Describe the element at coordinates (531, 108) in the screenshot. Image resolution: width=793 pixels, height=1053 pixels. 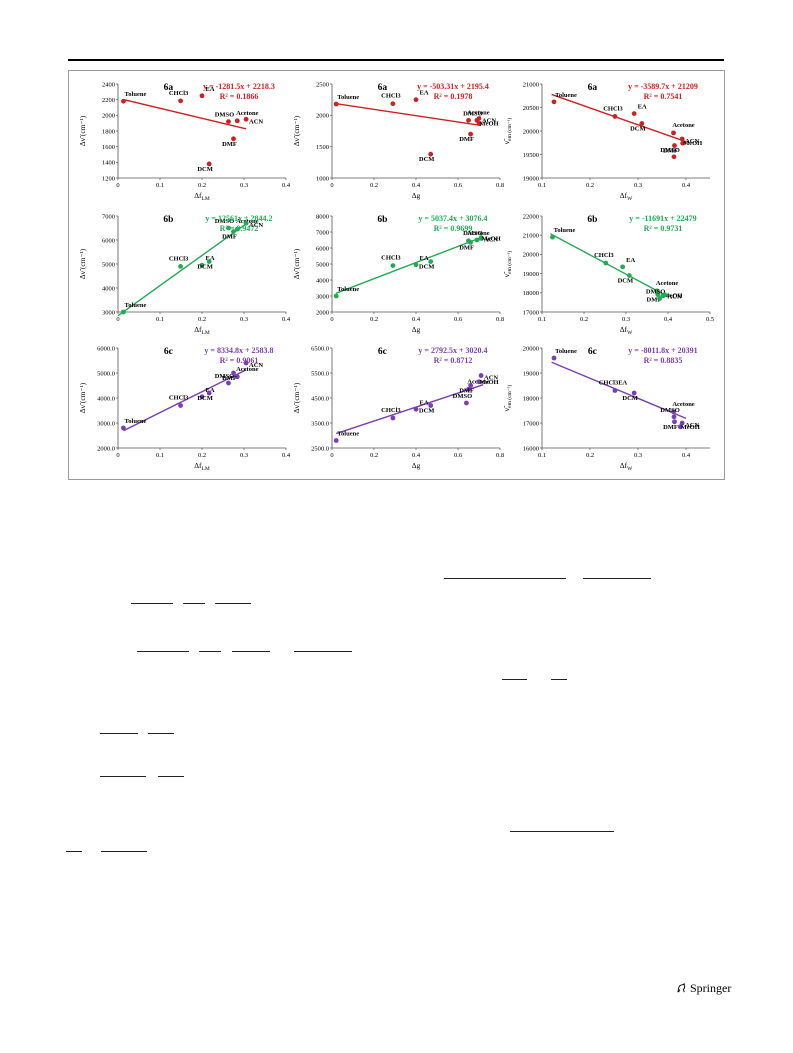
I see `y-tick-label: 20500` at that location.